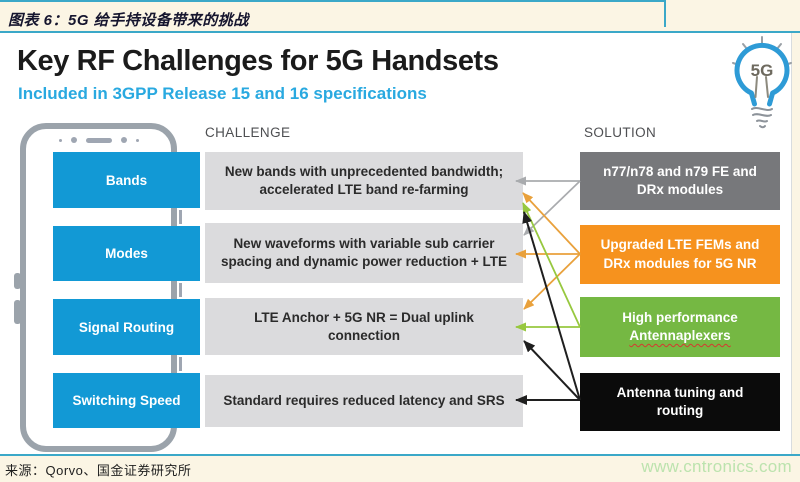  I want to click on solution-box-fe-drx-modules: n77/n78 and n79 FE and DRx modules, so click(680, 181).